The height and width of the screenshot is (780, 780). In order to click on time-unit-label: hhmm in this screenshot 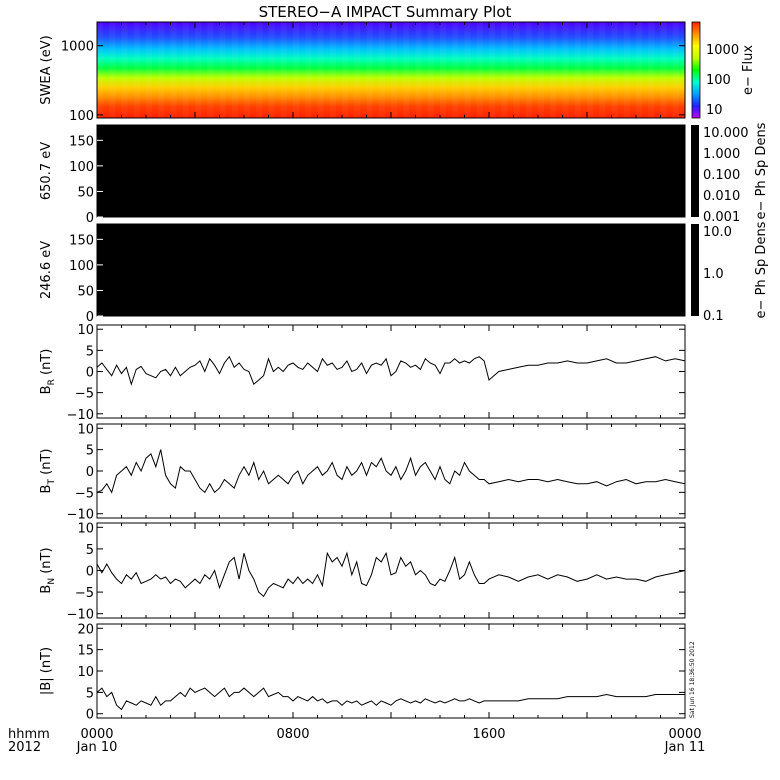, I will do `click(29, 734)`.